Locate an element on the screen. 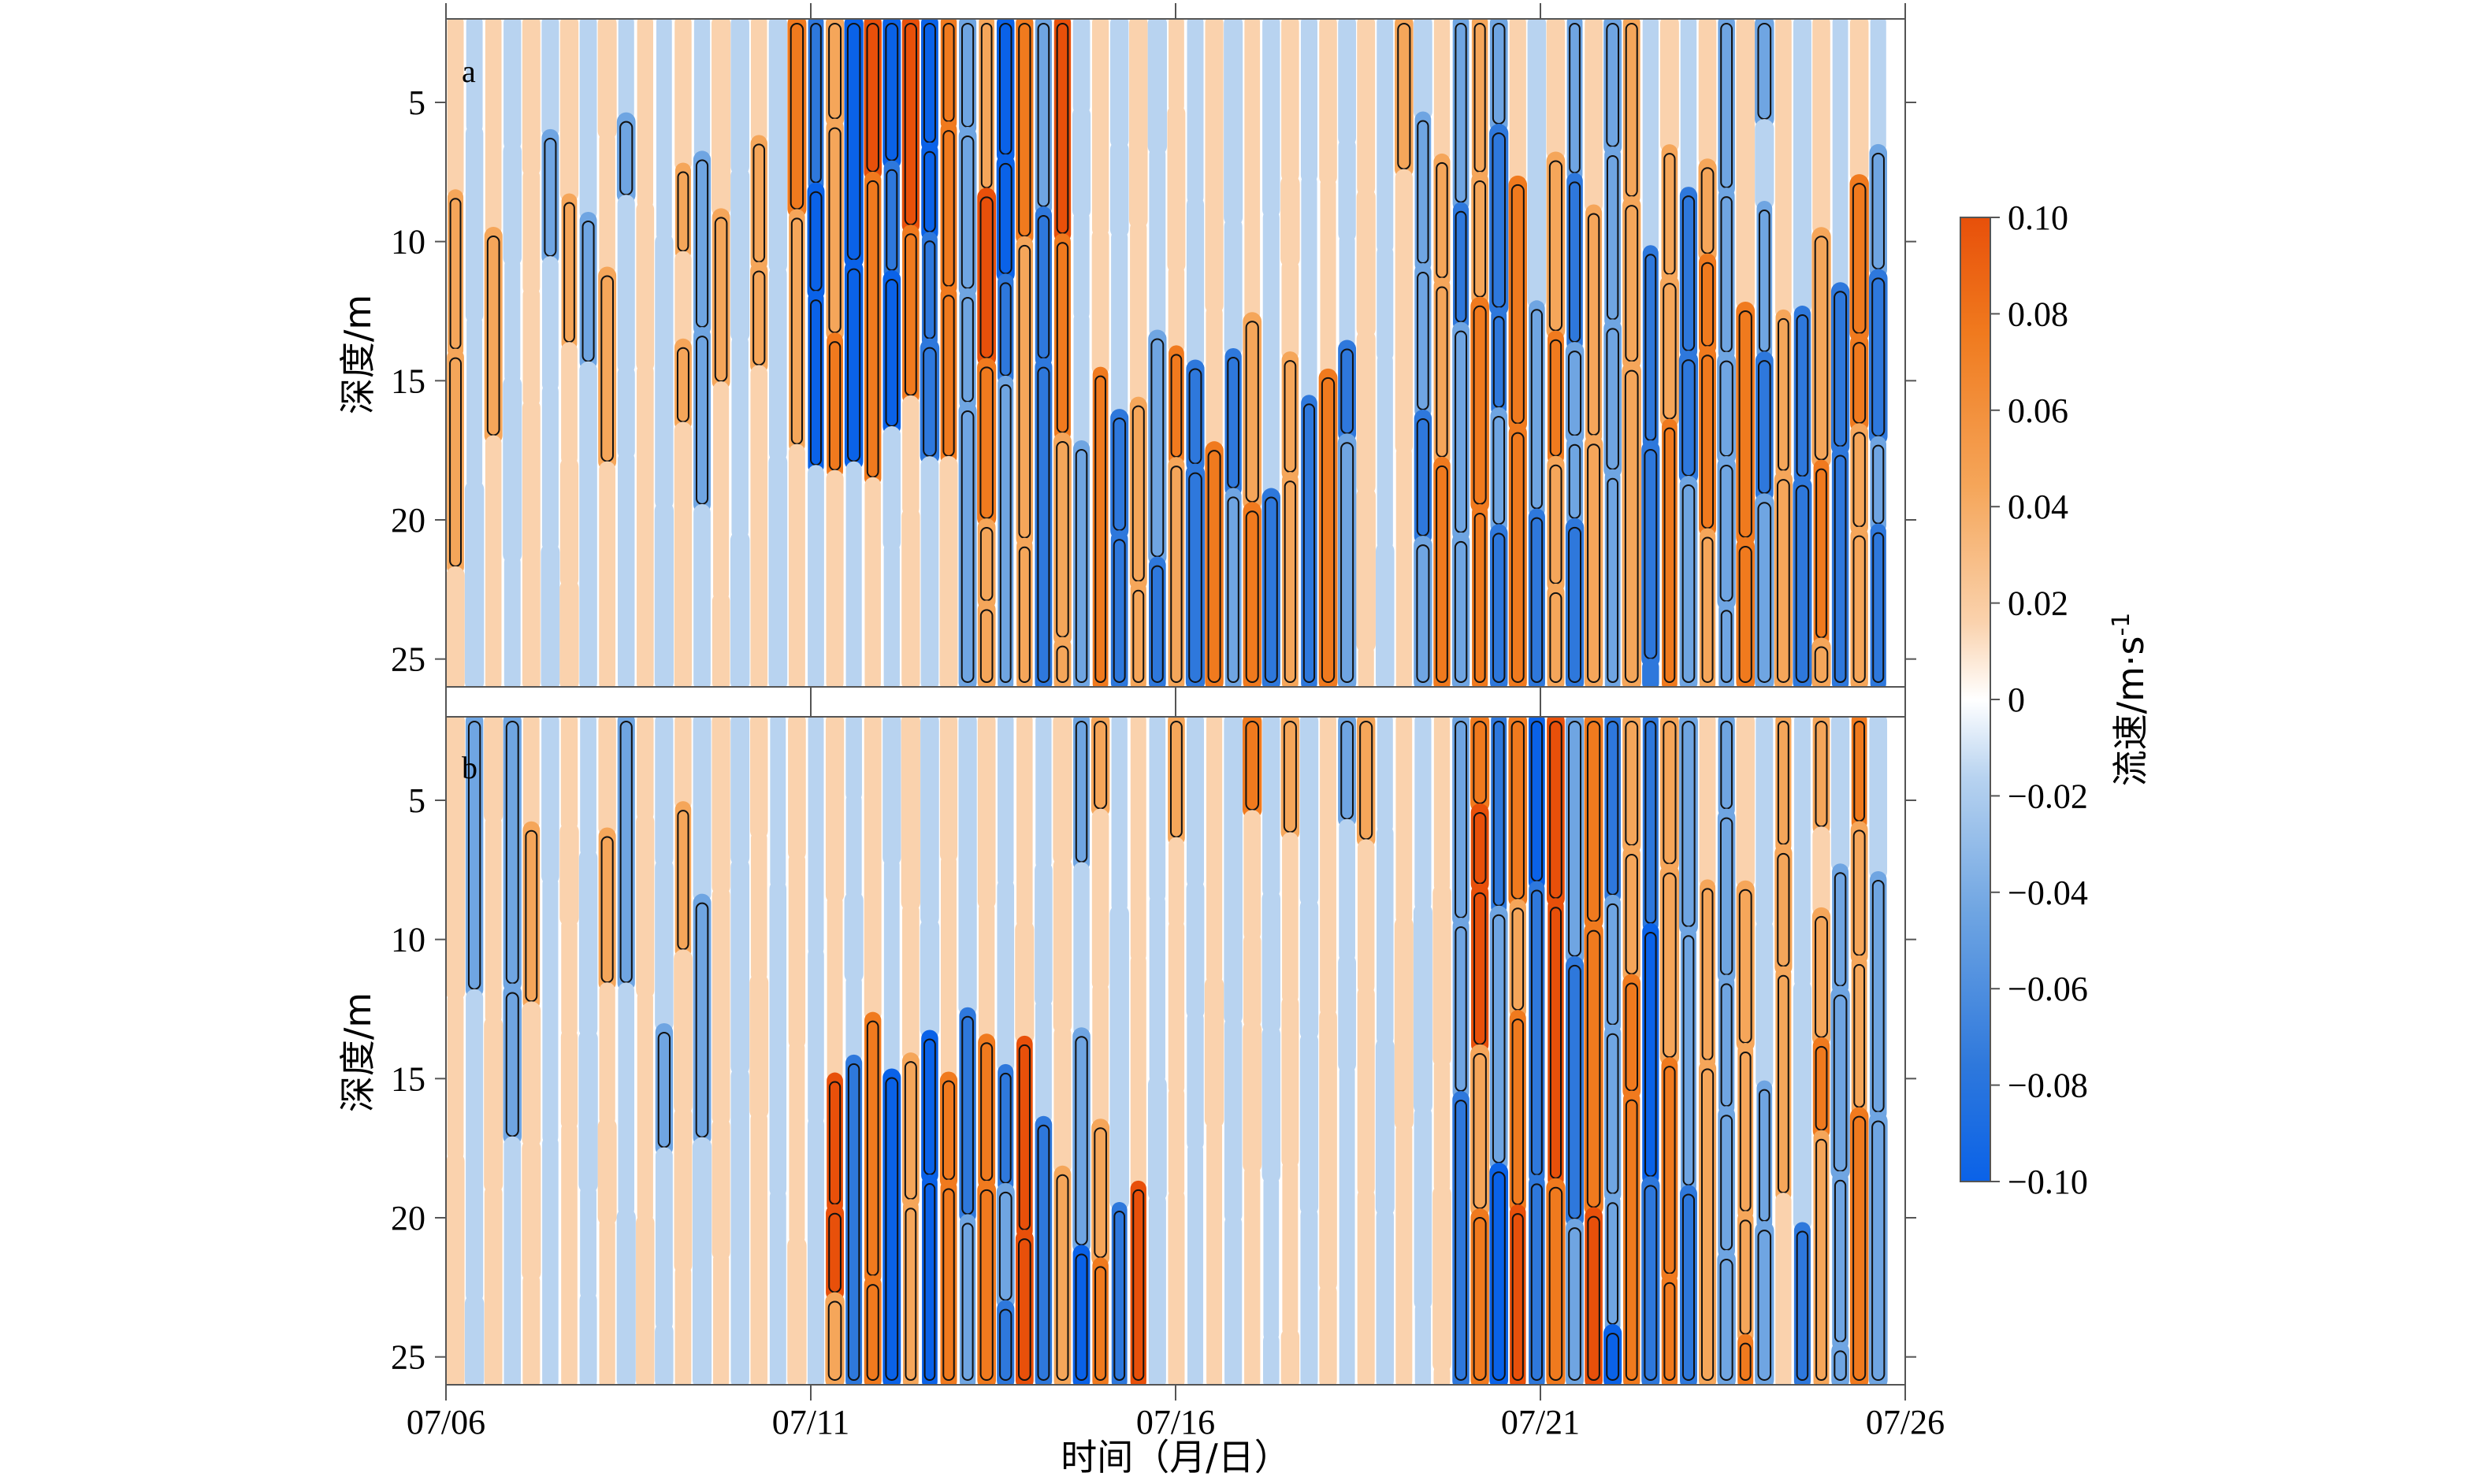  colorbar-tick-label: 0.04 is located at coordinates (2038, 507).